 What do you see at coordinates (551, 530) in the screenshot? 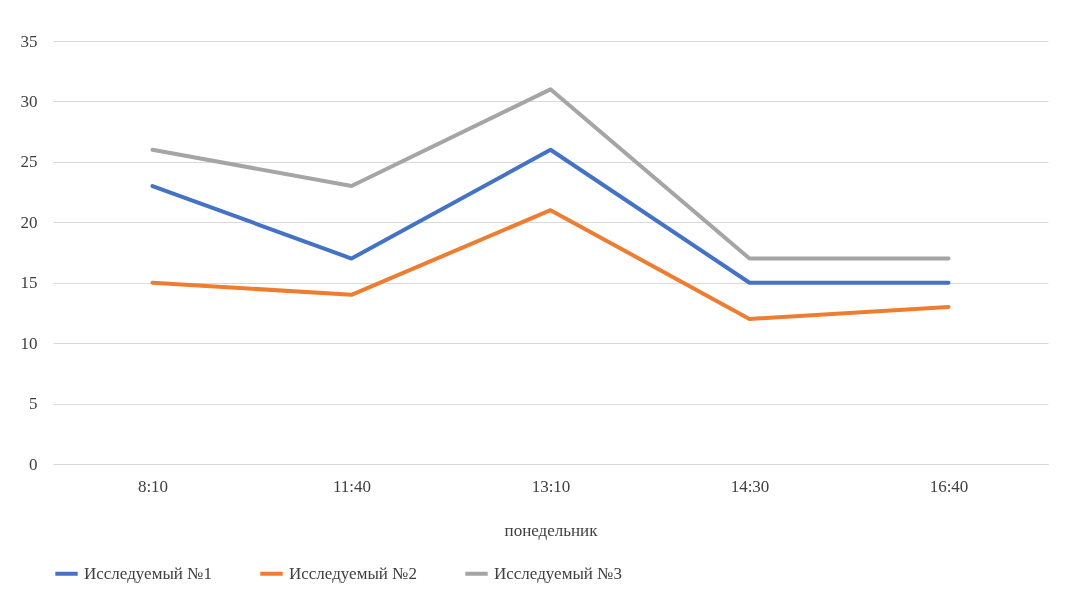
I see `x-axis-title: понедельник` at bounding box center [551, 530].